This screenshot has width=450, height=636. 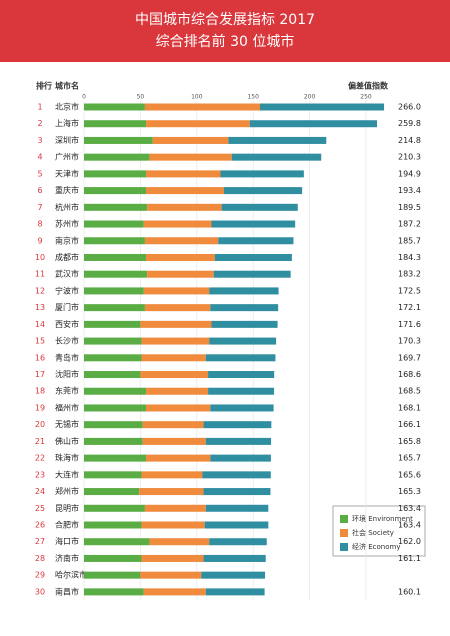 I want to click on city-label: 佛山市, so click(x=67, y=441).